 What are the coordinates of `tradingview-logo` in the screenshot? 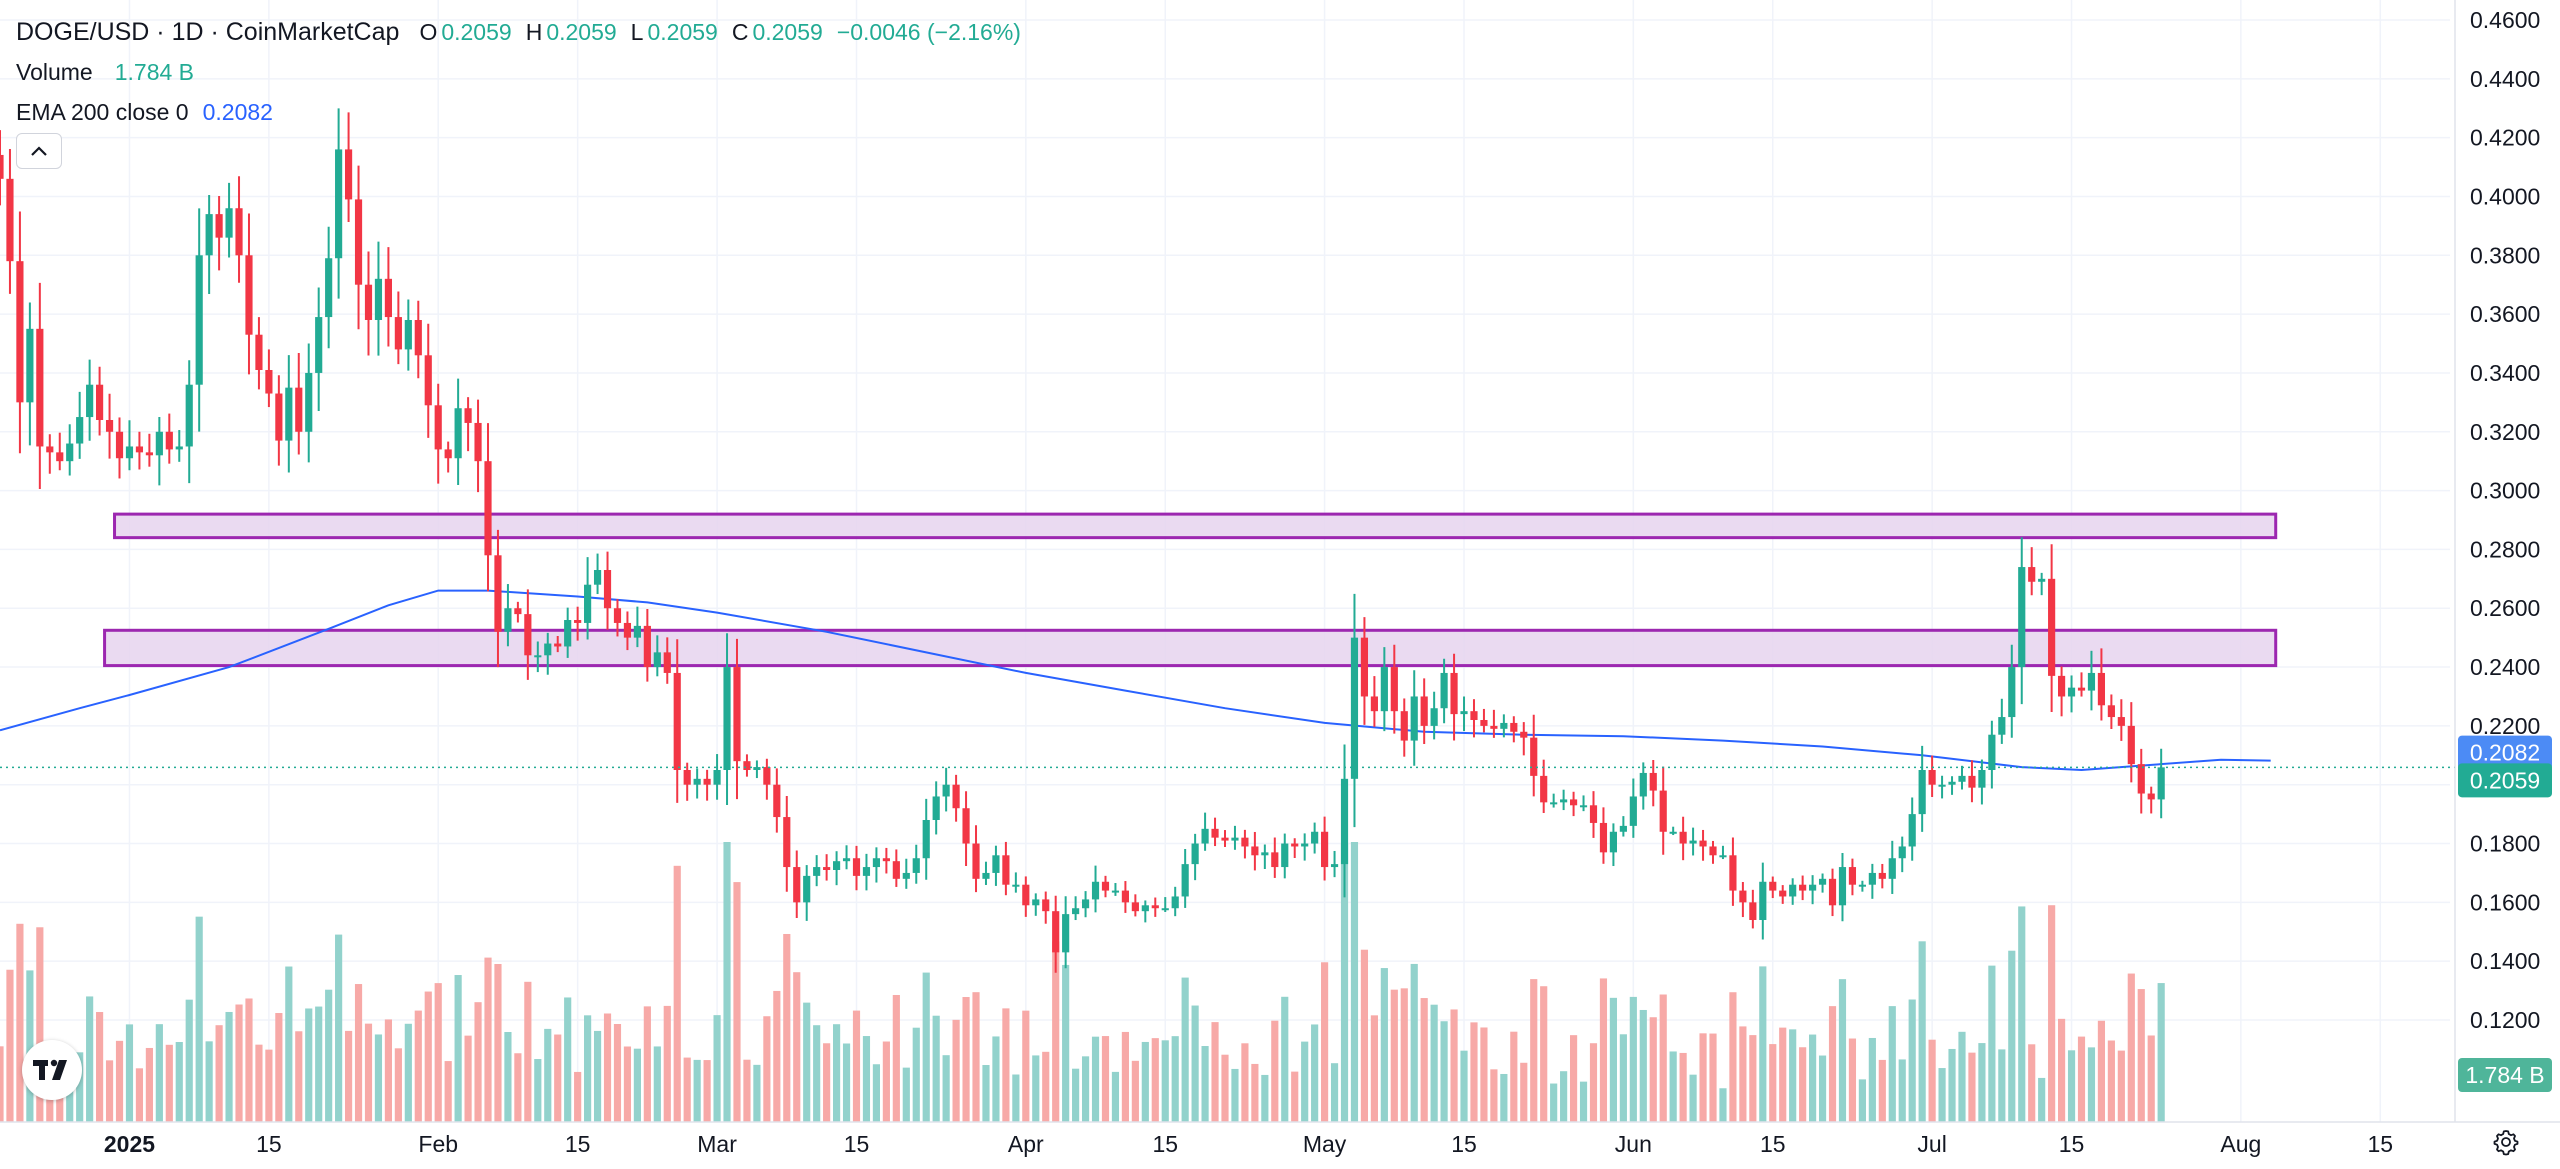 It's located at (52, 1070).